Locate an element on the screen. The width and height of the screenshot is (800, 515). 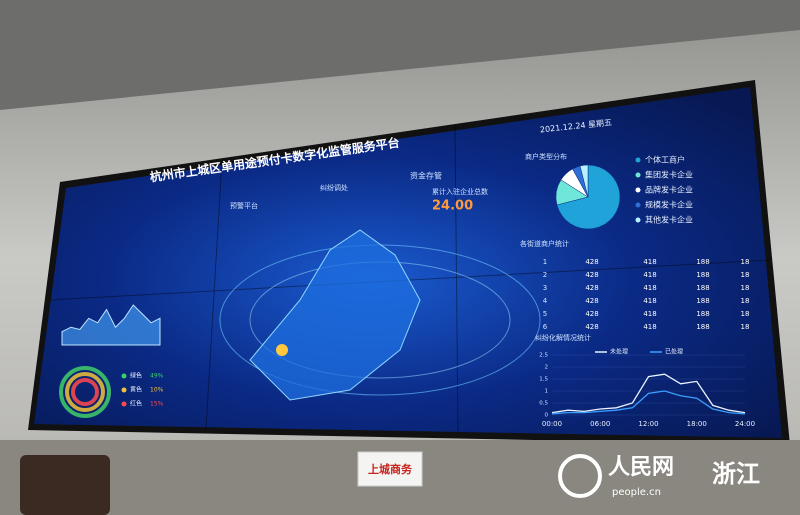
x-tick-label: 00:00 is located at coordinates (552, 424).